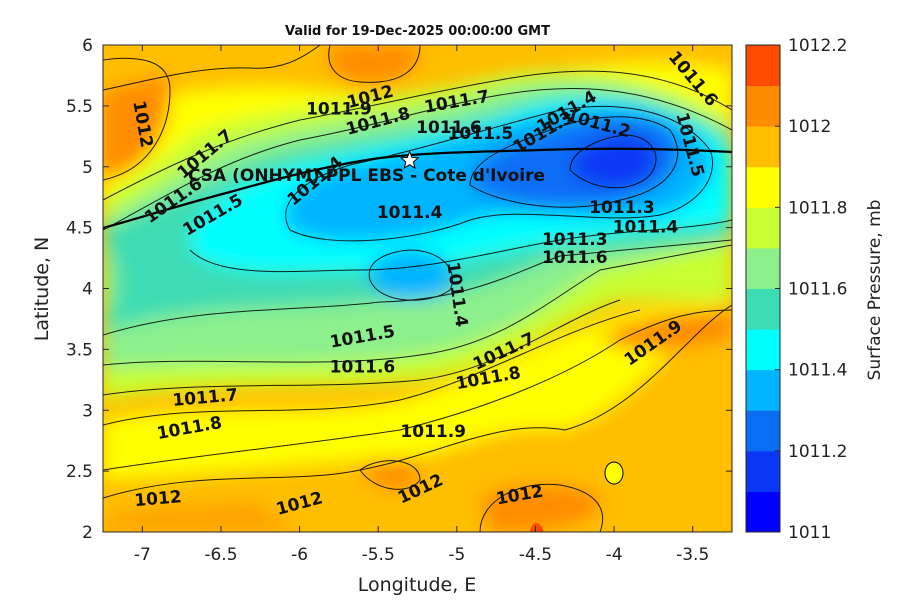 The height and width of the screenshot is (600, 900). What do you see at coordinates (417, 585) in the screenshot?
I see `x-axis-label: Longitude, E` at bounding box center [417, 585].